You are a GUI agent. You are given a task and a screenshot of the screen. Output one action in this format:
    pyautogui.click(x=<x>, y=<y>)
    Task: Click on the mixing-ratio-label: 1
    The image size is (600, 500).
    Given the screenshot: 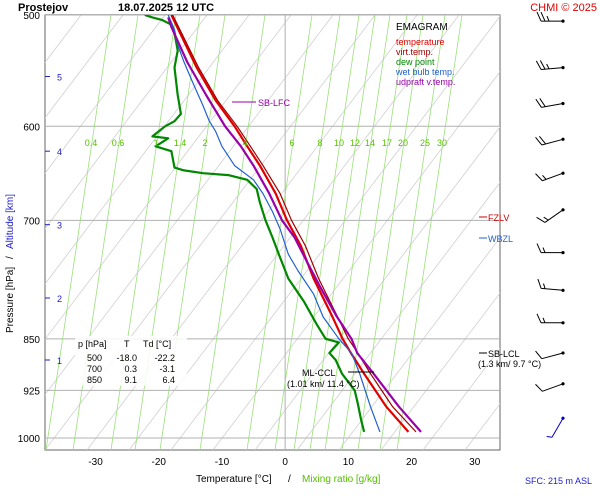 What is the action you would take?
    pyautogui.click(x=155, y=143)
    